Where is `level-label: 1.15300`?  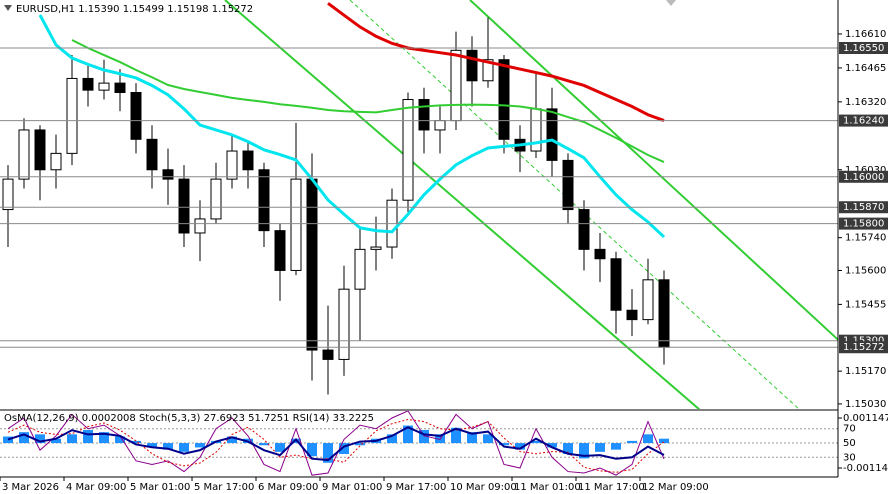
level-label: 1.15300 is located at coordinates (863, 341).